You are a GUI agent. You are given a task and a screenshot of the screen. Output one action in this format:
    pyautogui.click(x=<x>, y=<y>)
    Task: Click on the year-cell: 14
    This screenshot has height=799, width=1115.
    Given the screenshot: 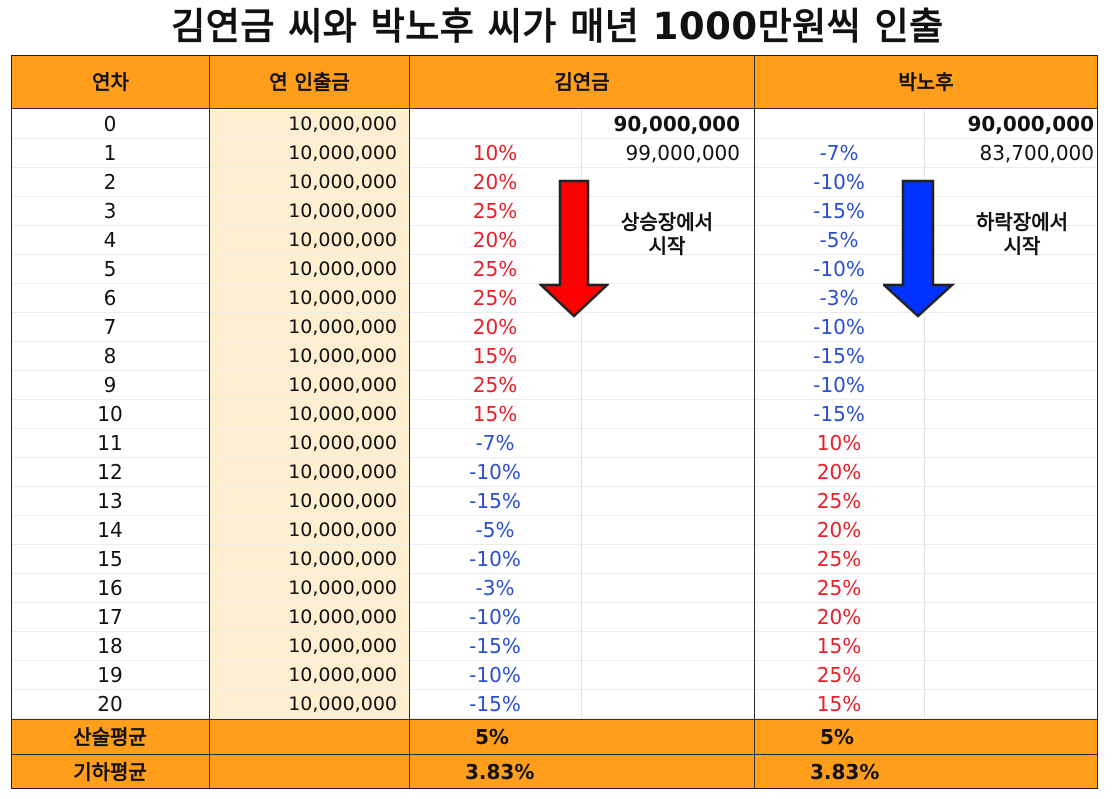 What is the action you would take?
    pyautogui.click(x=110, y=530)
    